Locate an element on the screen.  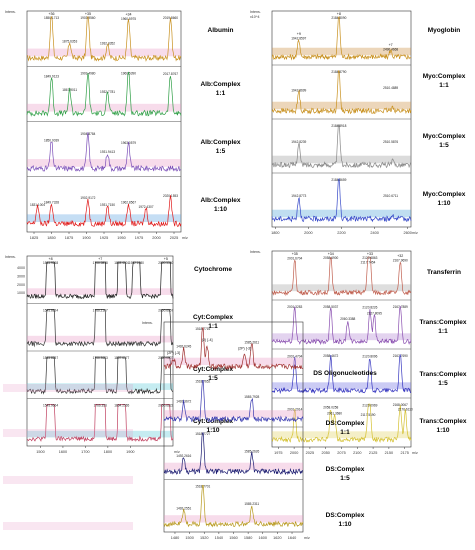
x-tick-label: 1900 is located at coordinates (86, 238).